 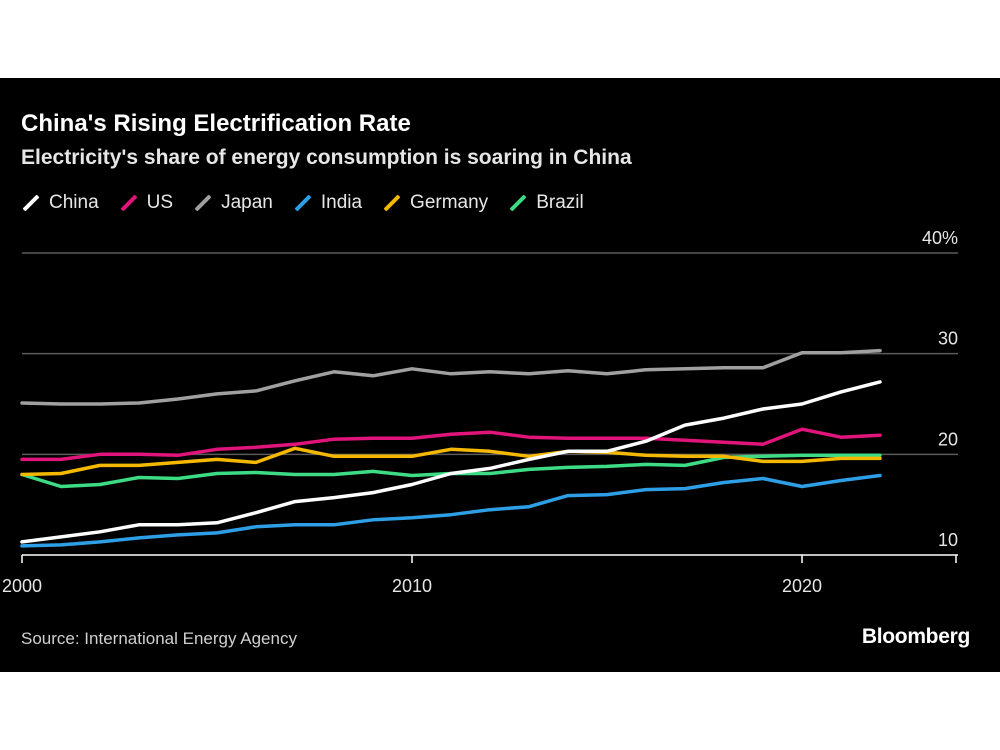 I want to click on legend-item-japan: Japan, so click(x=233, y=203).